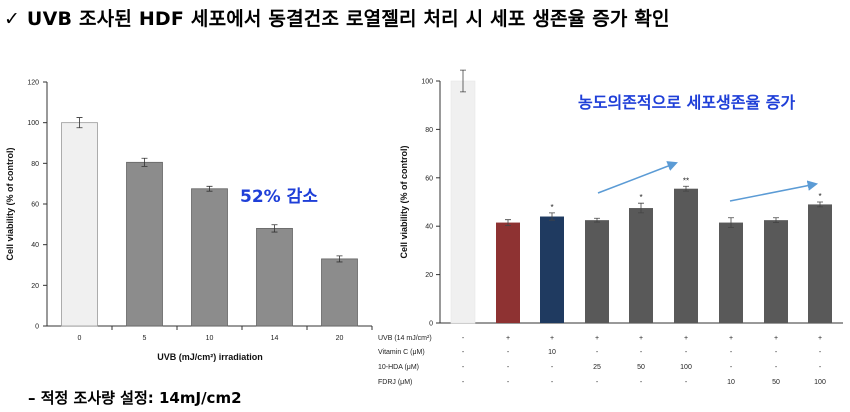 The image size is (850, 412). Describe the element at coordinates (35, 286) in the screenshot. I see `left-y-tick-label: 20` at that location.